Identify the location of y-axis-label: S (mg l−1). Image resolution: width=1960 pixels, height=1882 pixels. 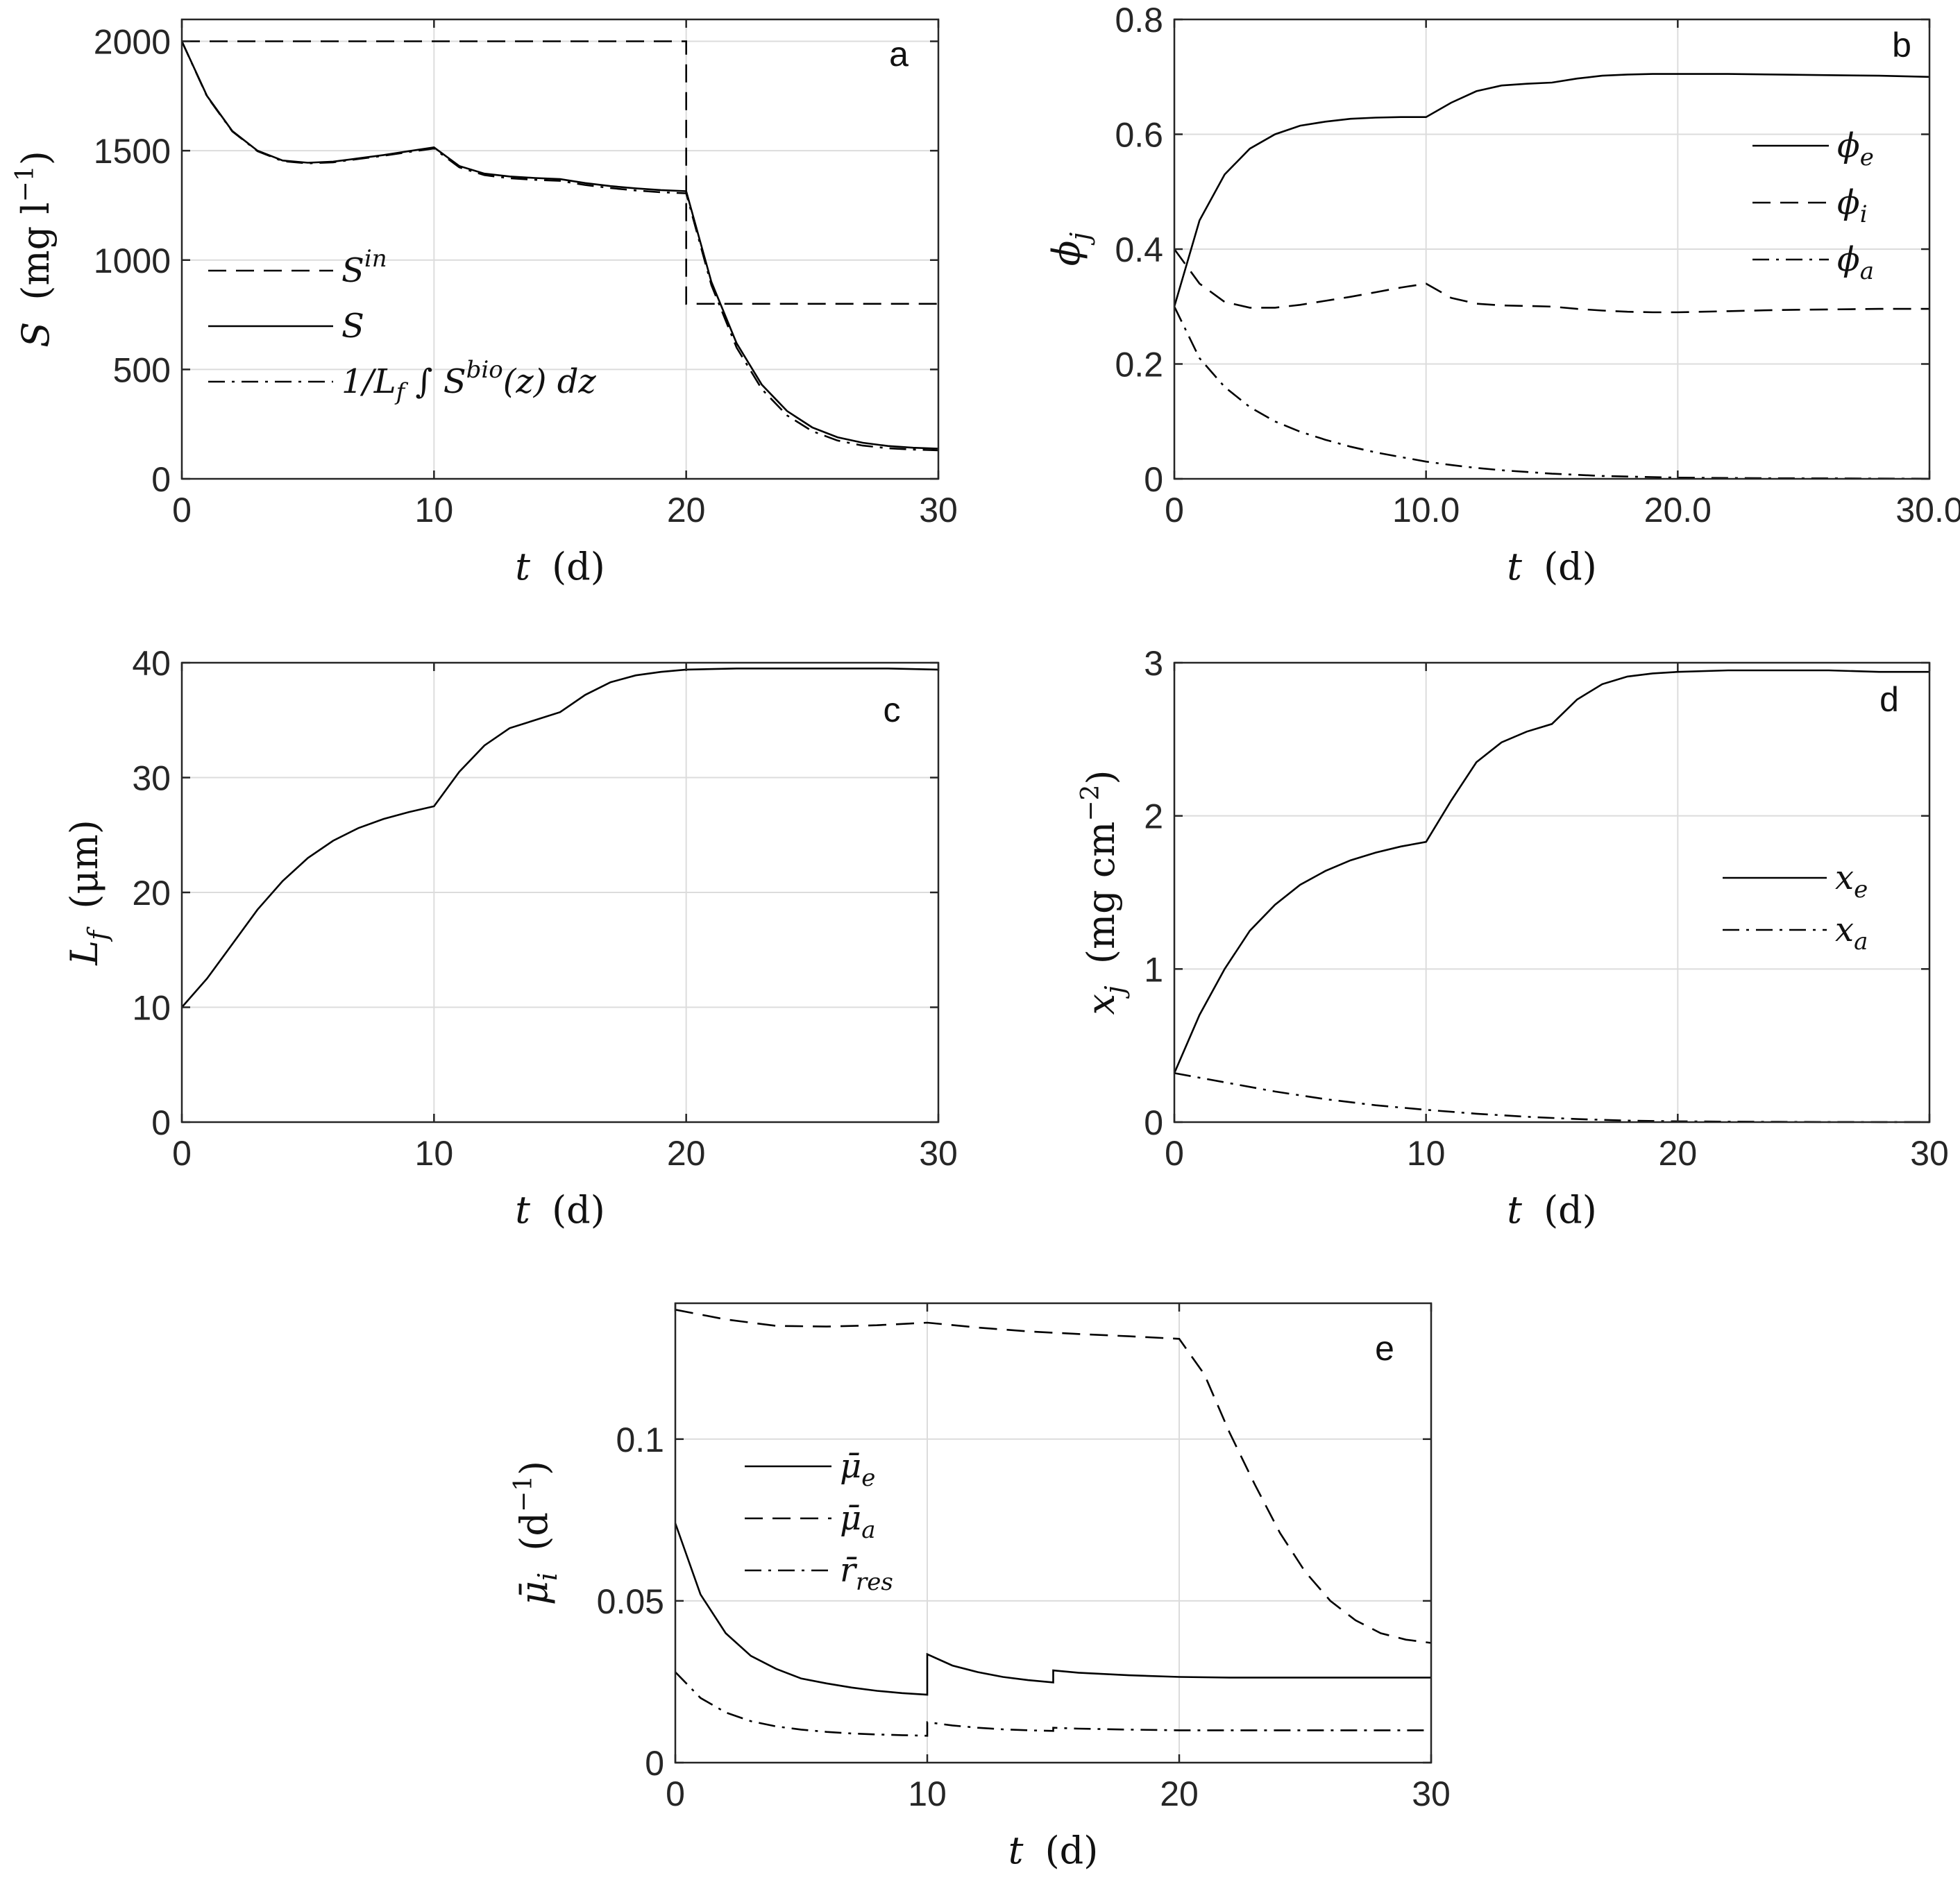
(34, 249).